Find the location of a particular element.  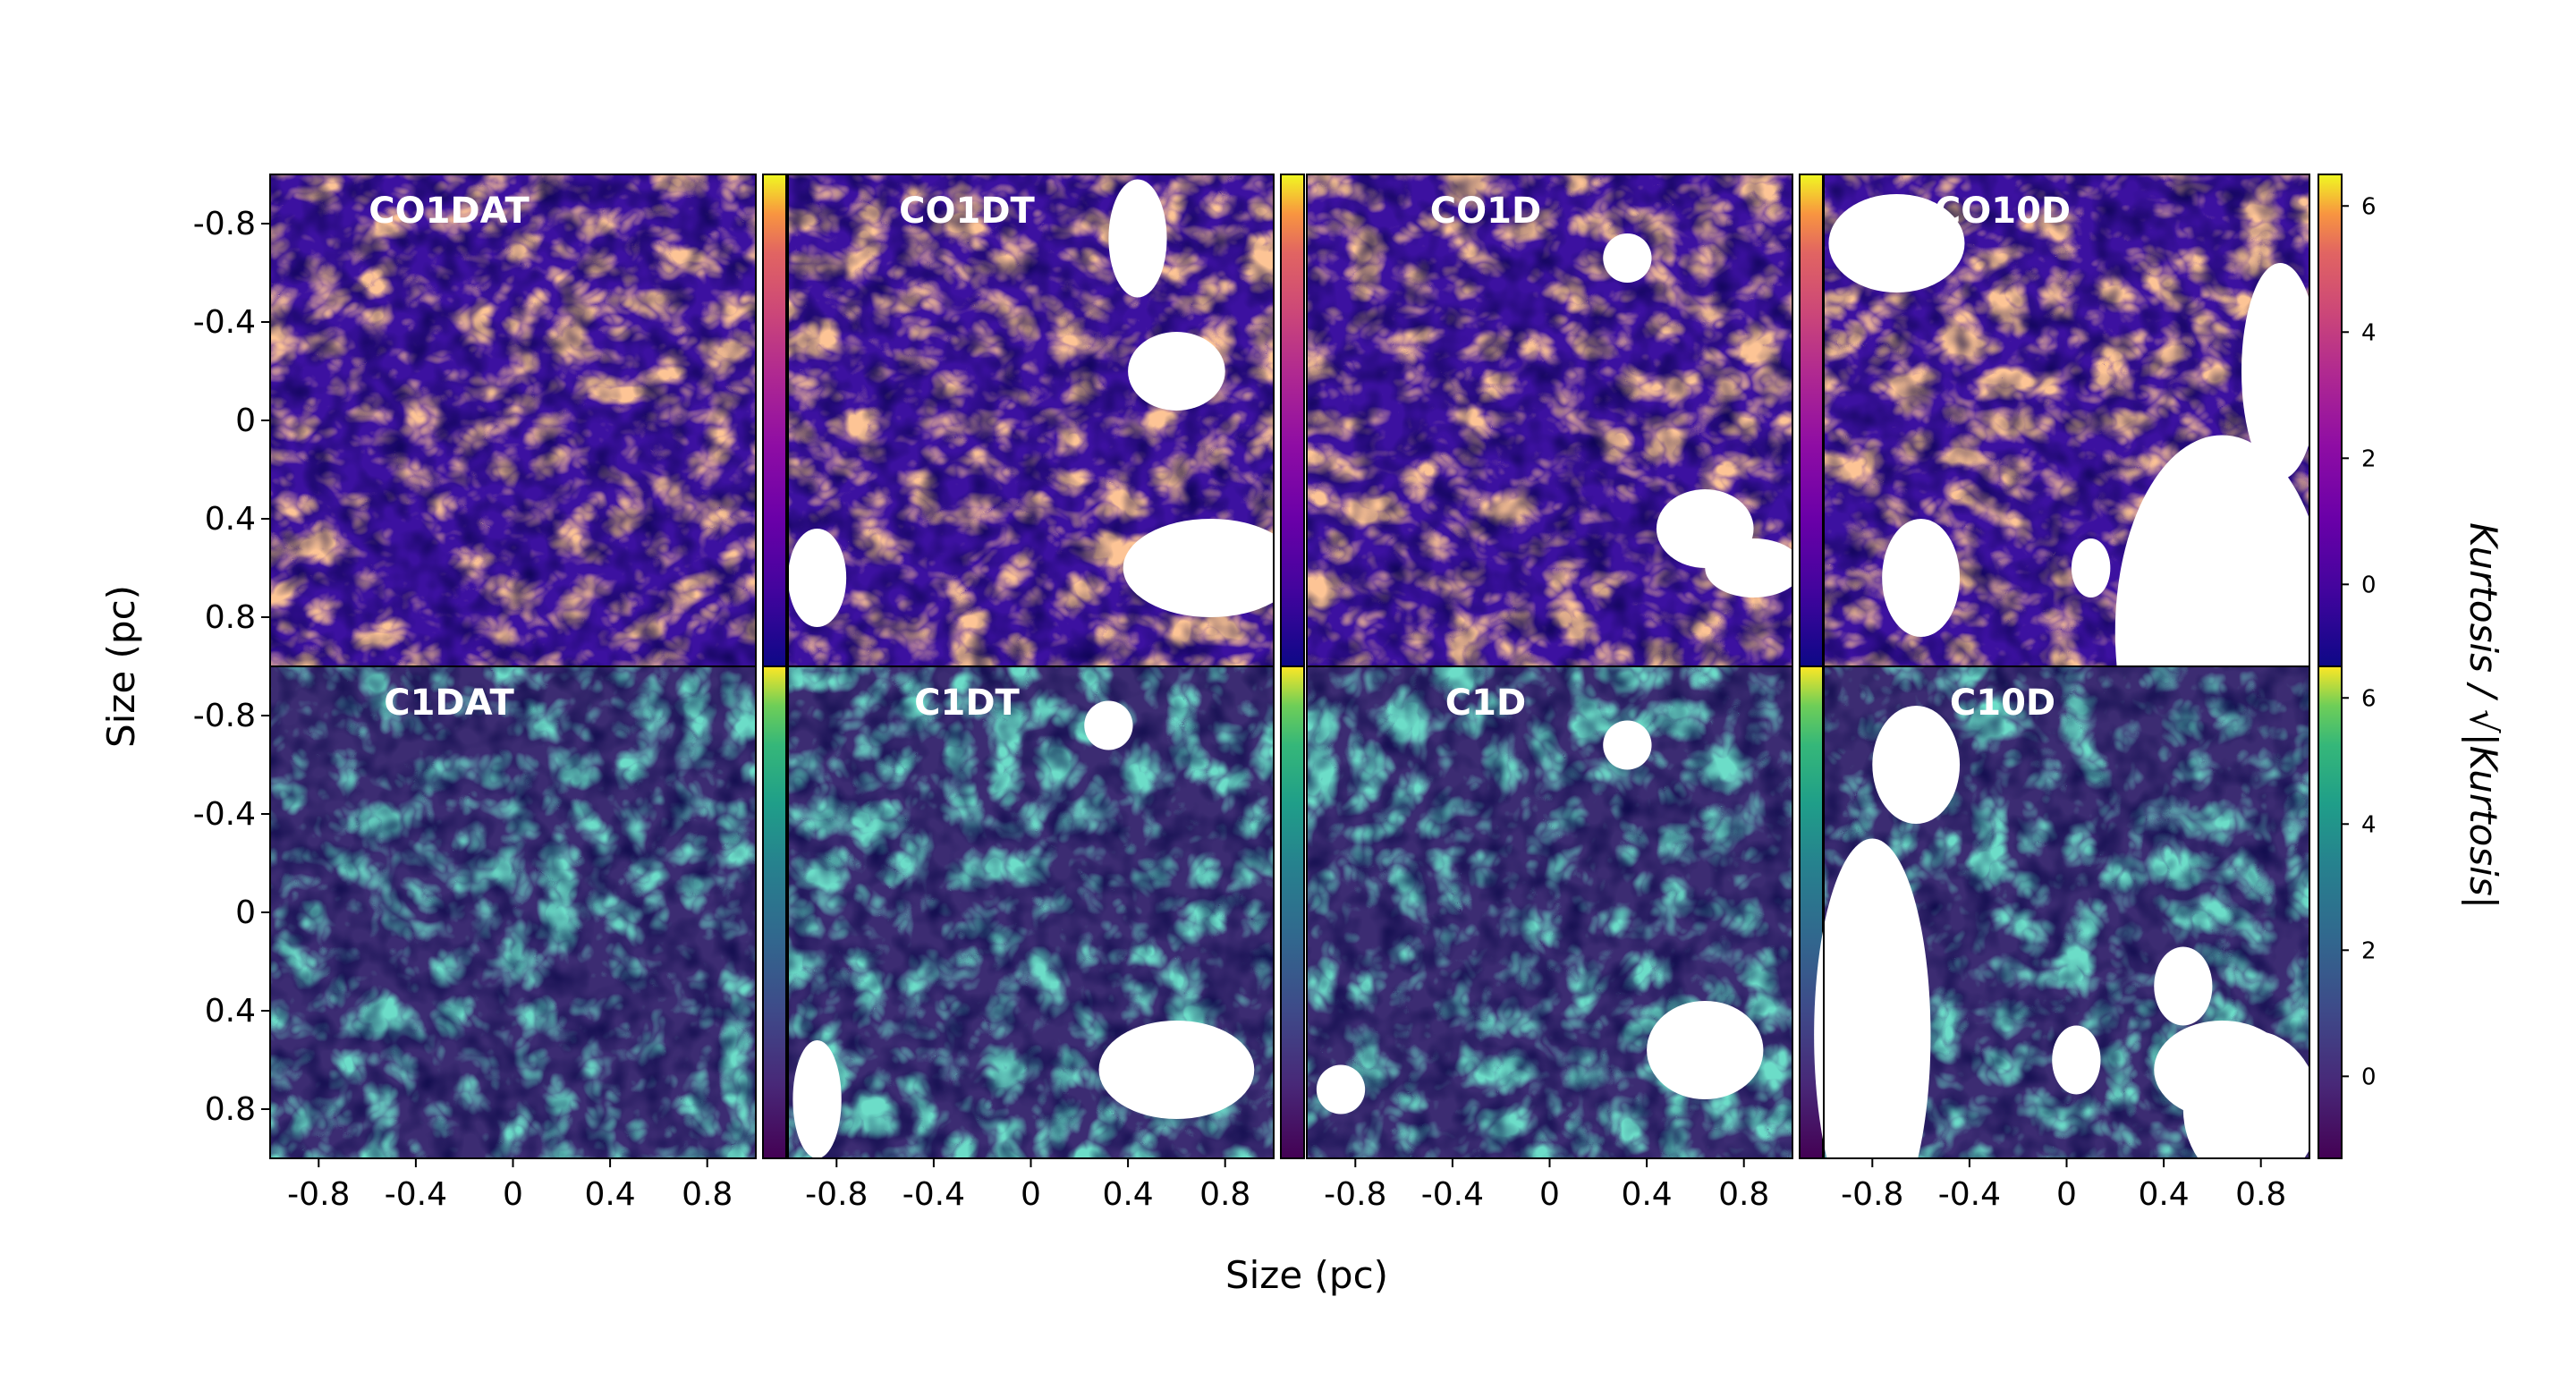

colorbar-co10d is located at coordinates (2330, 420).